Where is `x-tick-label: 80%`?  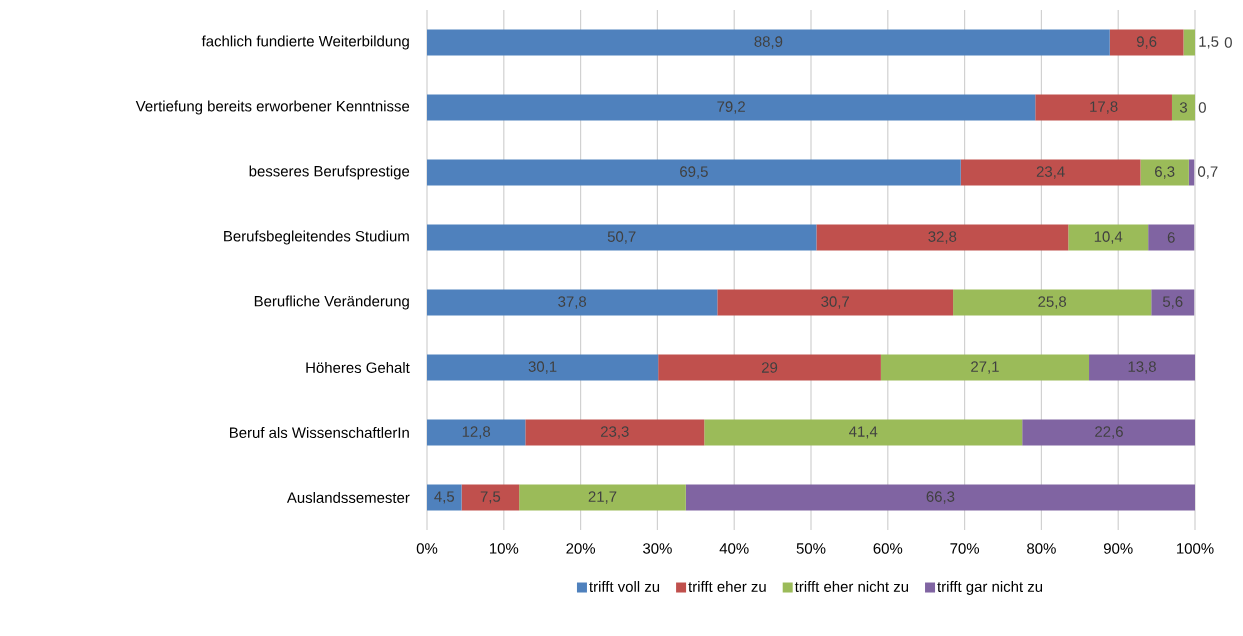 x-tick-label: 80% is located at coordinates (1041, 548).